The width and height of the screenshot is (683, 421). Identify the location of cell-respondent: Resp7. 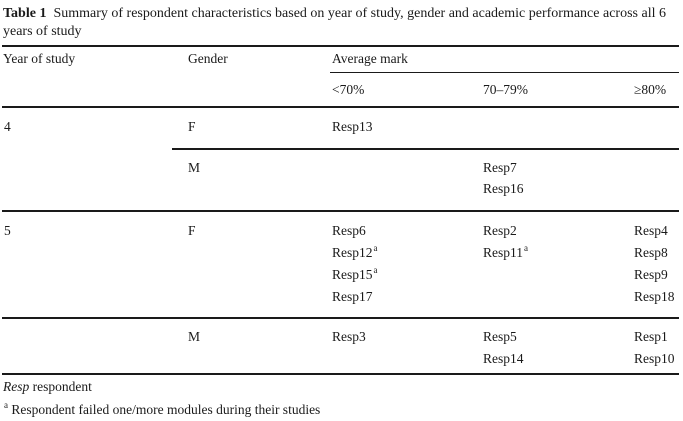
(500, 167).